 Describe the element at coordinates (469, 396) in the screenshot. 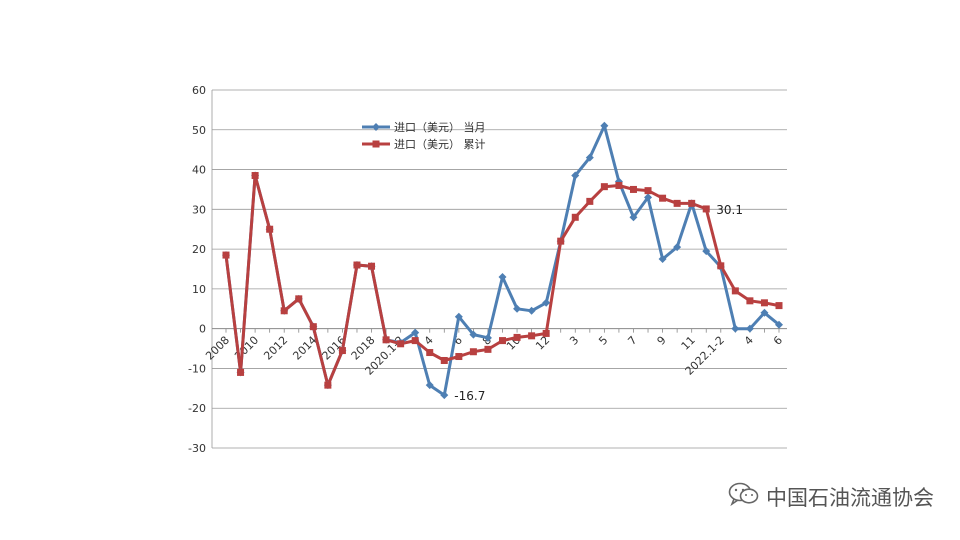

I see `data-label: -16.7` at that location.